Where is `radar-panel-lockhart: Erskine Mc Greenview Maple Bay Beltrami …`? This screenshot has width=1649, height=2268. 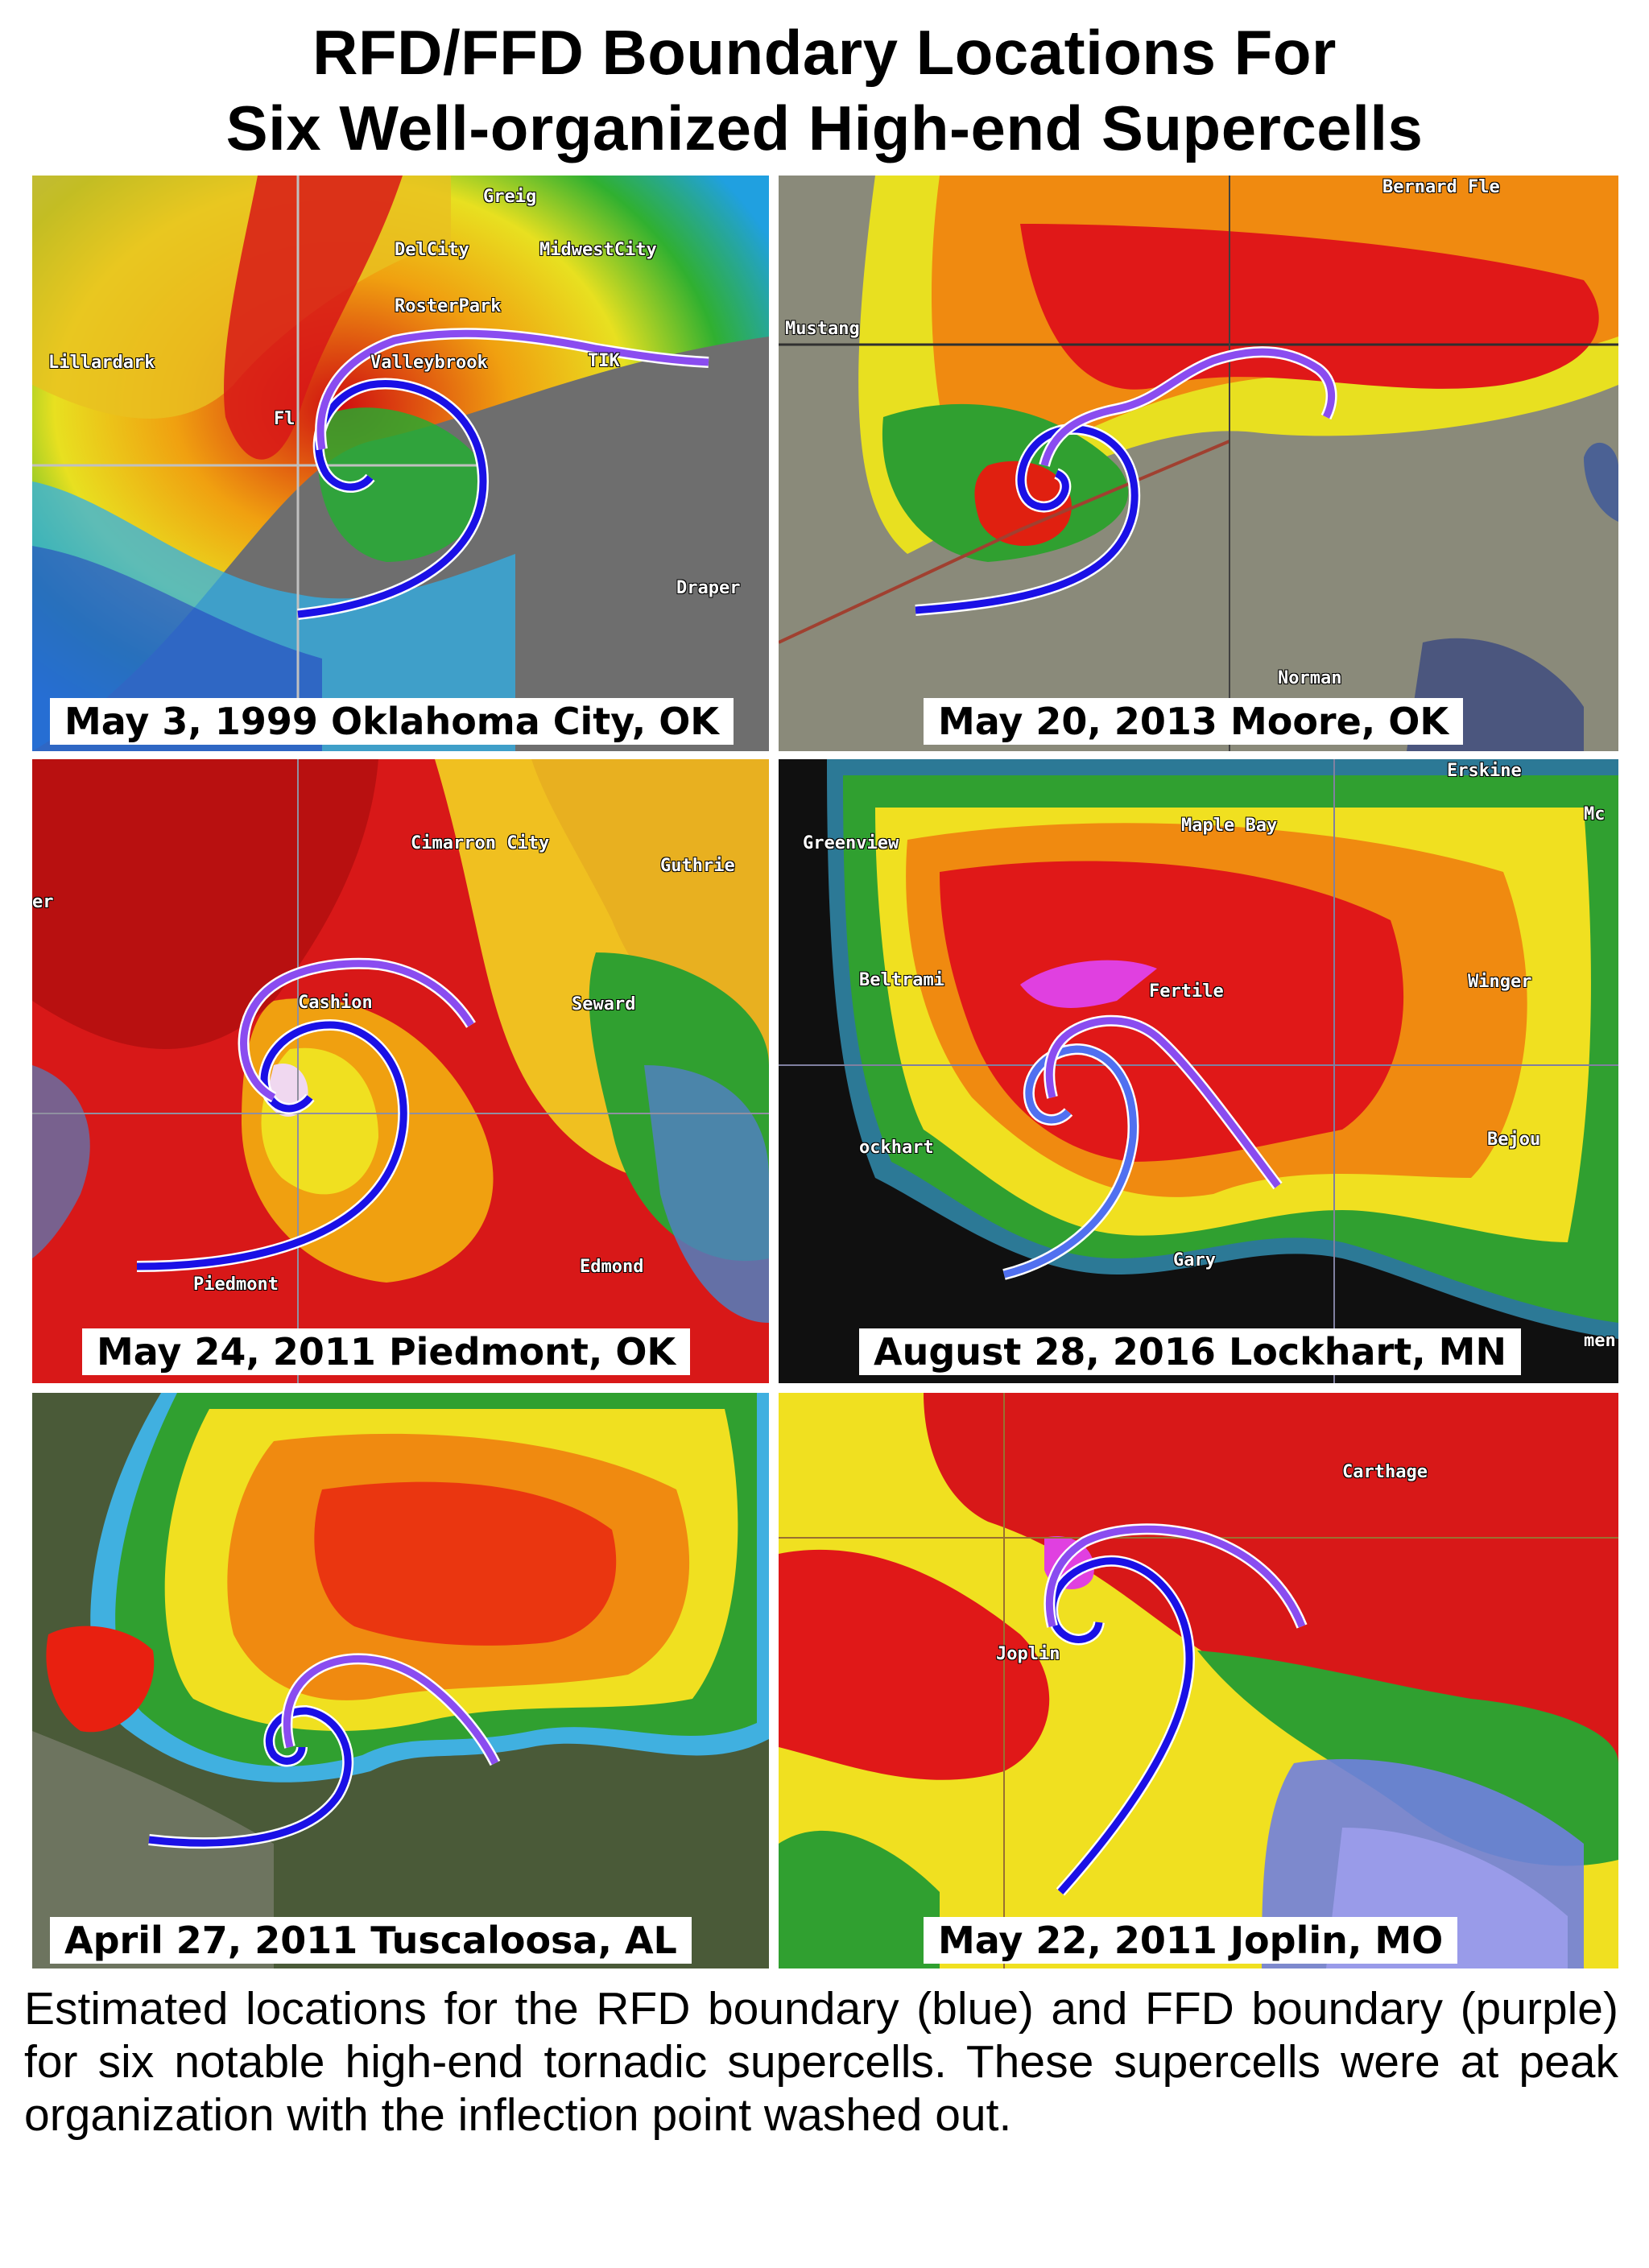 radar-panel-lockhart: Erskine Mc Greenview Maple Bay Beltrami … is located at coordinates (1198, 1071).